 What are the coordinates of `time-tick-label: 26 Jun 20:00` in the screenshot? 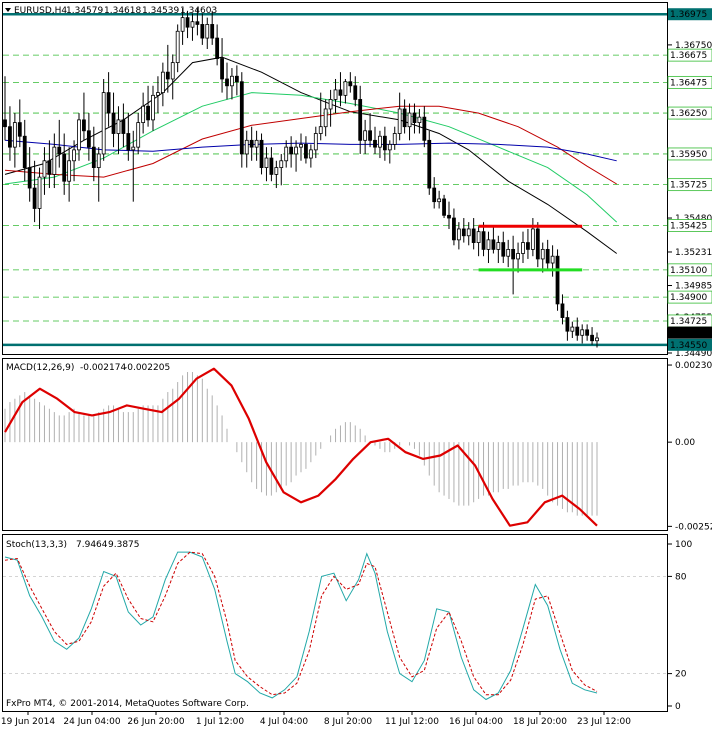 It's located at (155, 722).